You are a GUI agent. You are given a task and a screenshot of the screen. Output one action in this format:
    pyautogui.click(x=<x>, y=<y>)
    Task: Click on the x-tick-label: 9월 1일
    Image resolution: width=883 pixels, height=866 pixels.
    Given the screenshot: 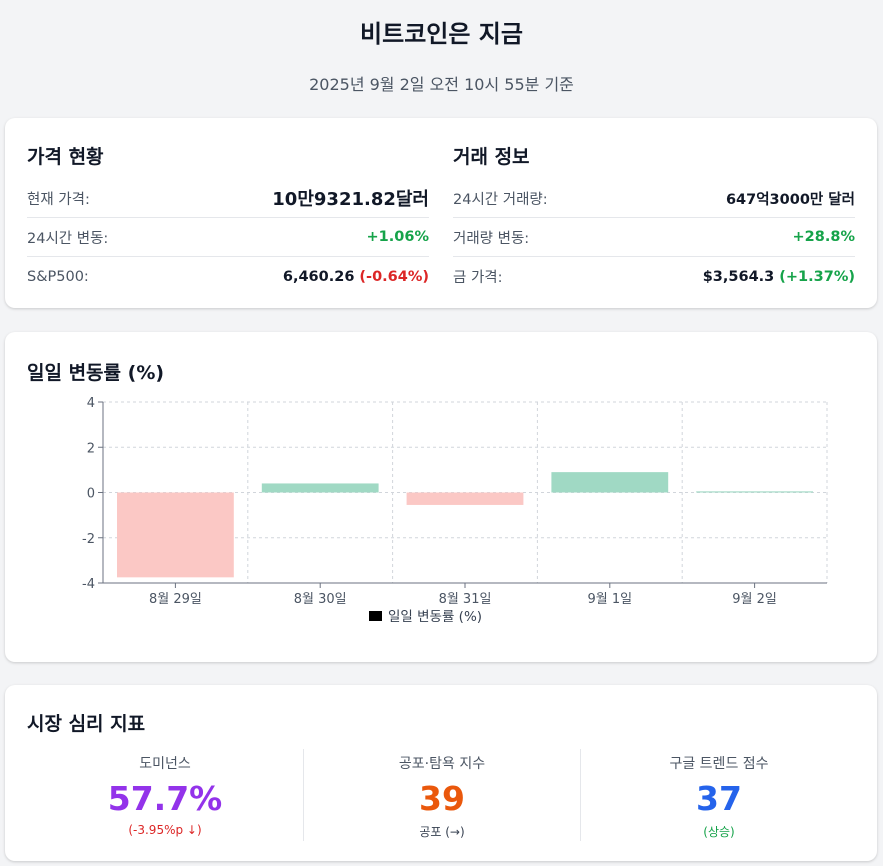 What is the action you would take?
    pyautogui.click(x=609, y=599)
    